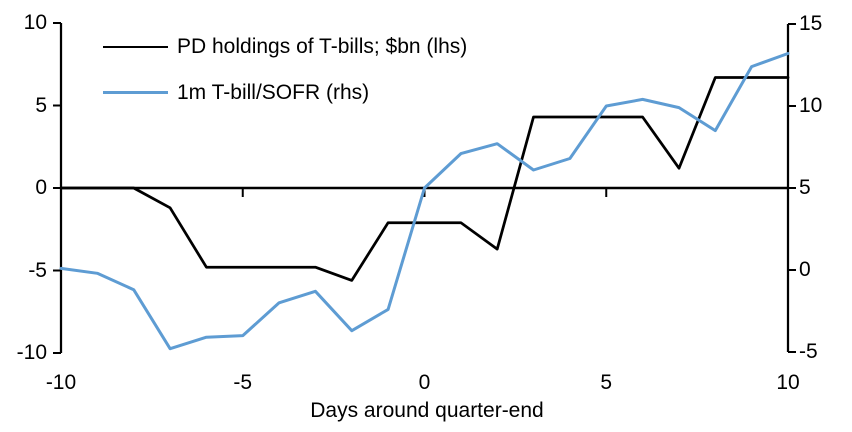 The image size is (852, 432). What do you see at coordinates (811, 105) in the screenshot?
I see `rhs-tick-label: 10` at bounding box center [811, 105].